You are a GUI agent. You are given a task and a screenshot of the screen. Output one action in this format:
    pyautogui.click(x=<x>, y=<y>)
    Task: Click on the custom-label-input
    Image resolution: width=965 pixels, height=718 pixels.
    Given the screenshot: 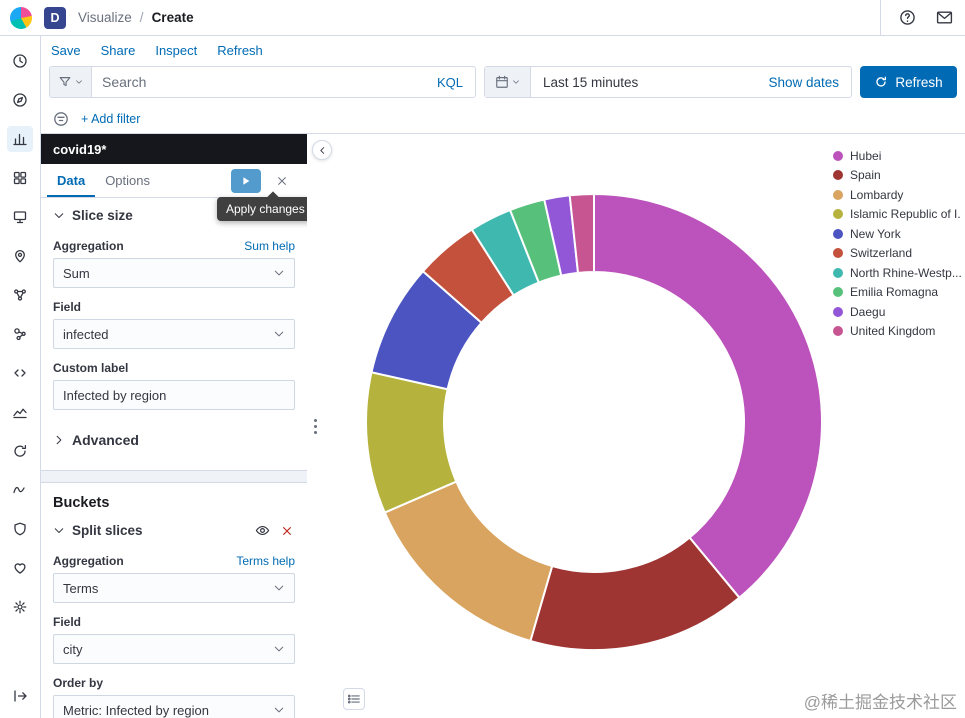 What is the action you would take?
    pyautogui.click(x=174, y=395)
    